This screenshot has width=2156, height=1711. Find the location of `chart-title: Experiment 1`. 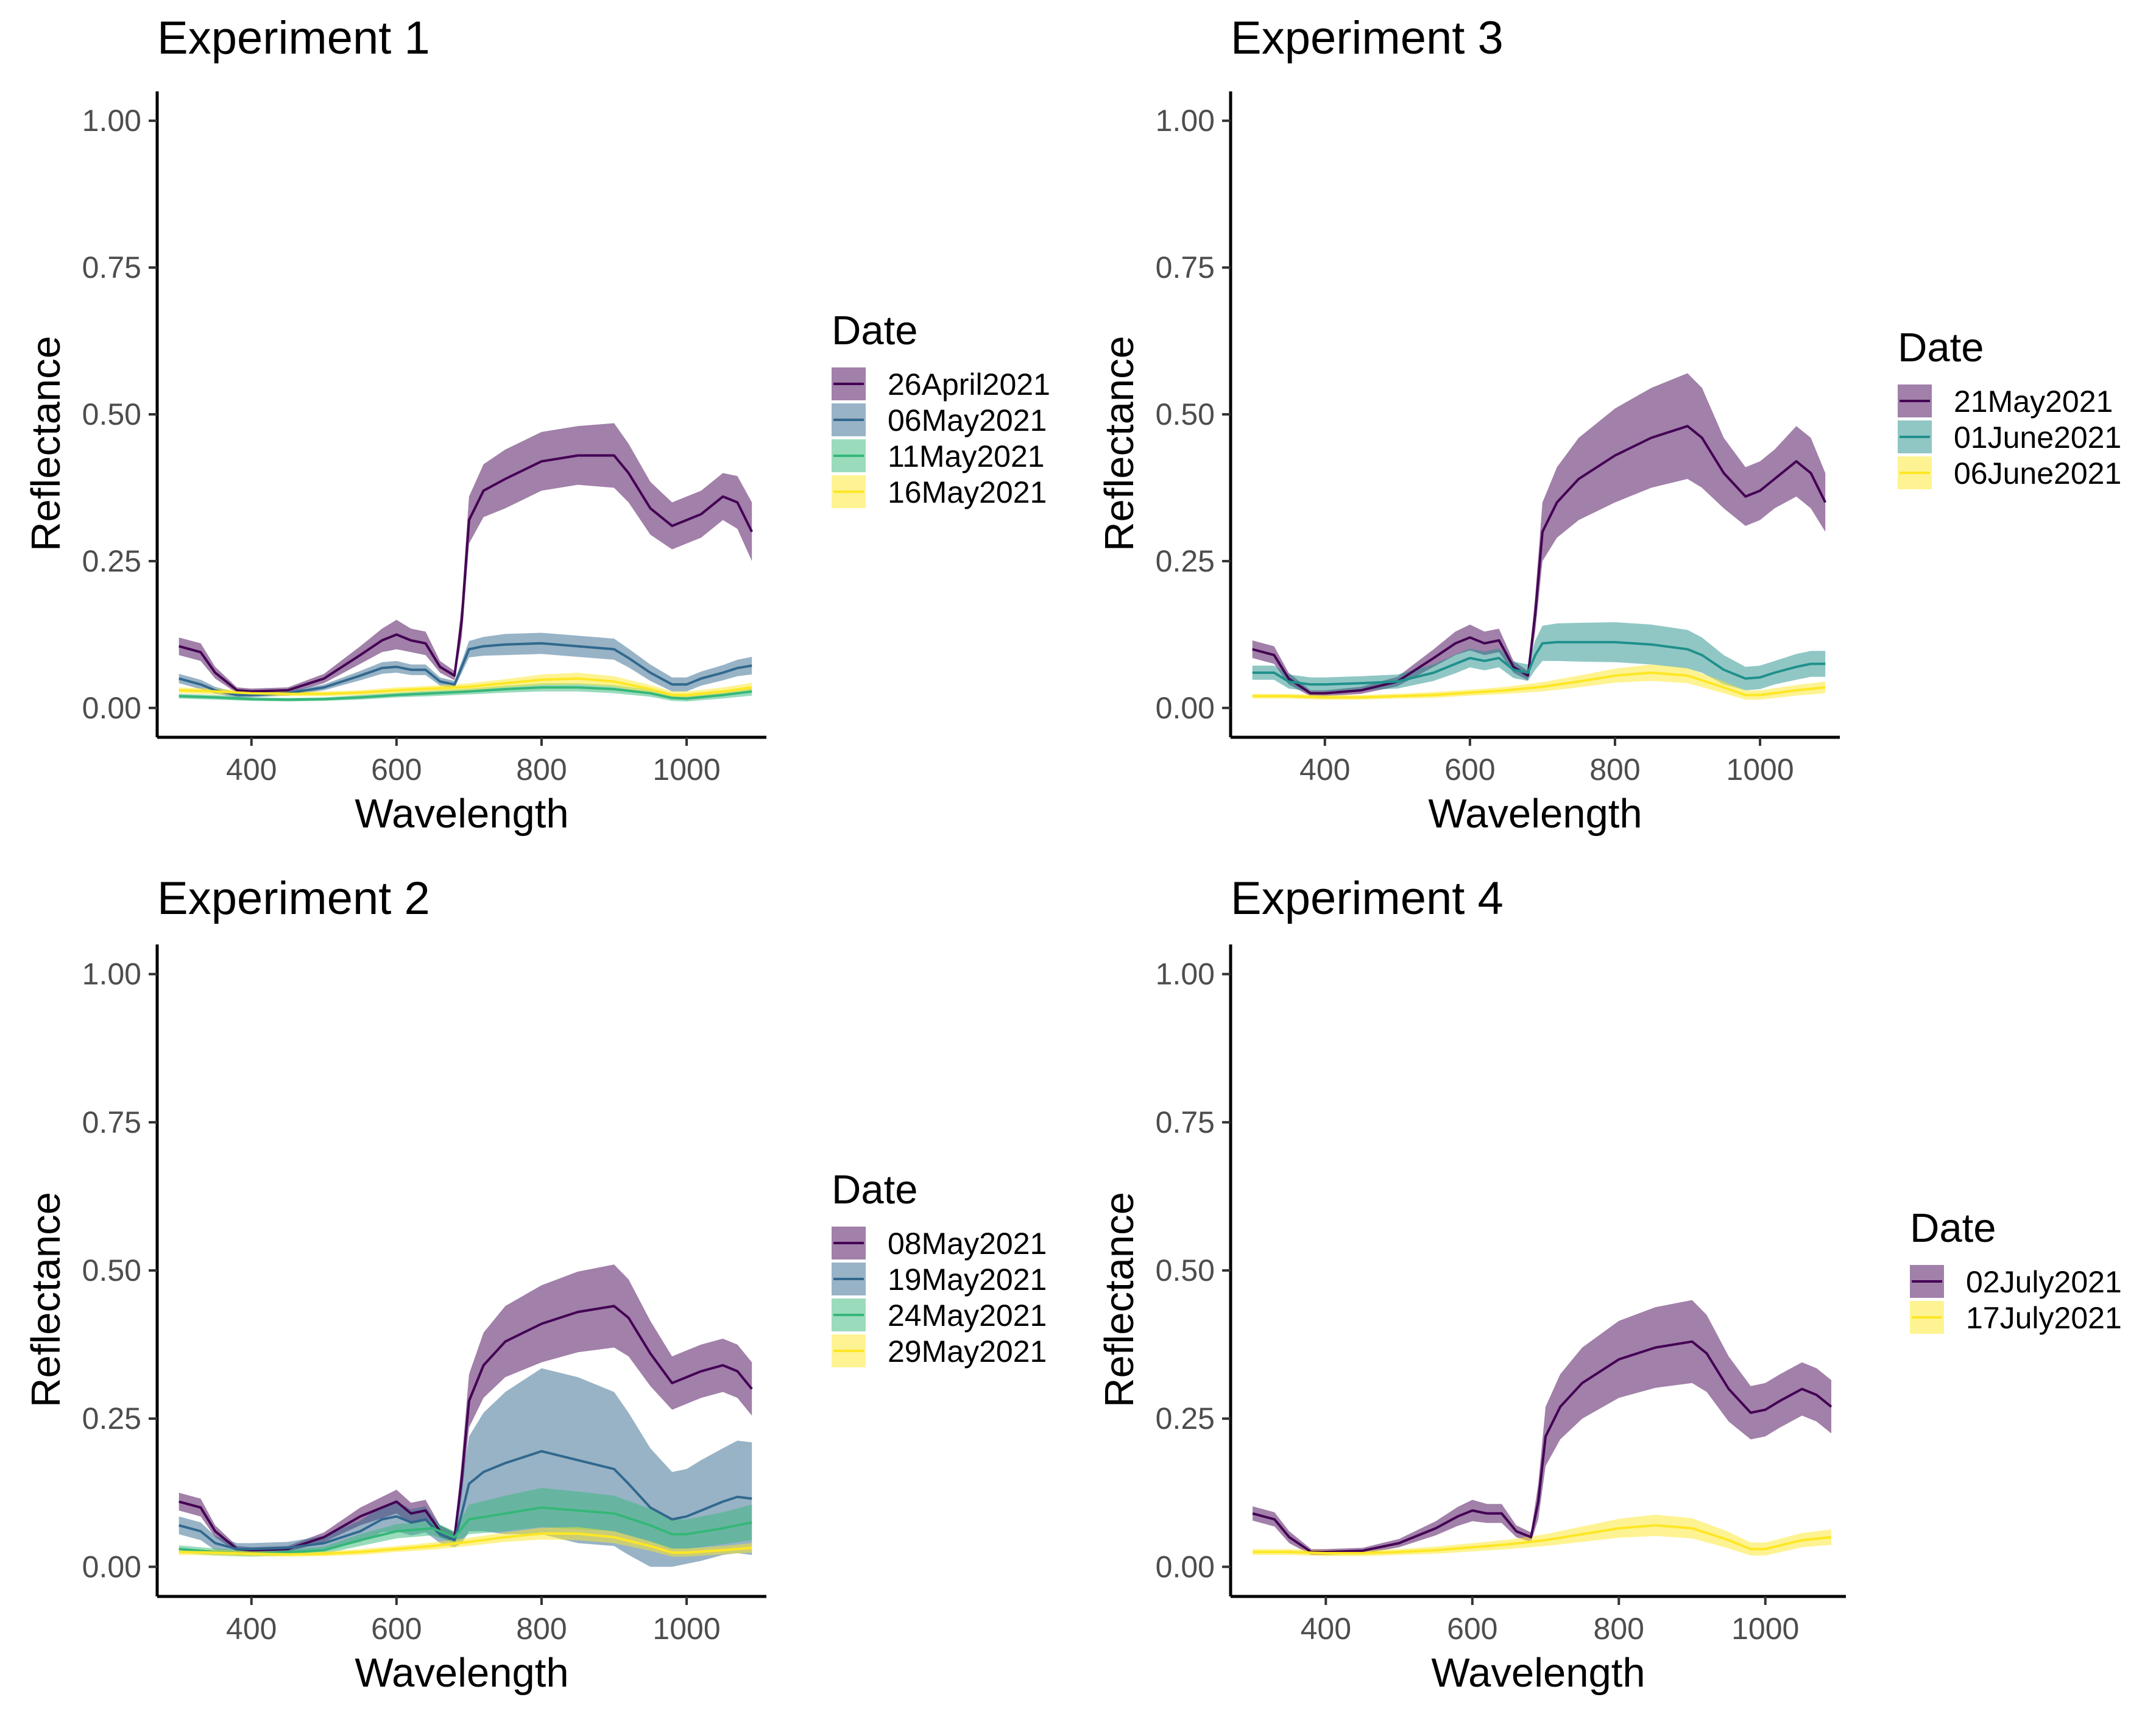

chart-title: Experiment 1 is located at coordinates (293, 38).